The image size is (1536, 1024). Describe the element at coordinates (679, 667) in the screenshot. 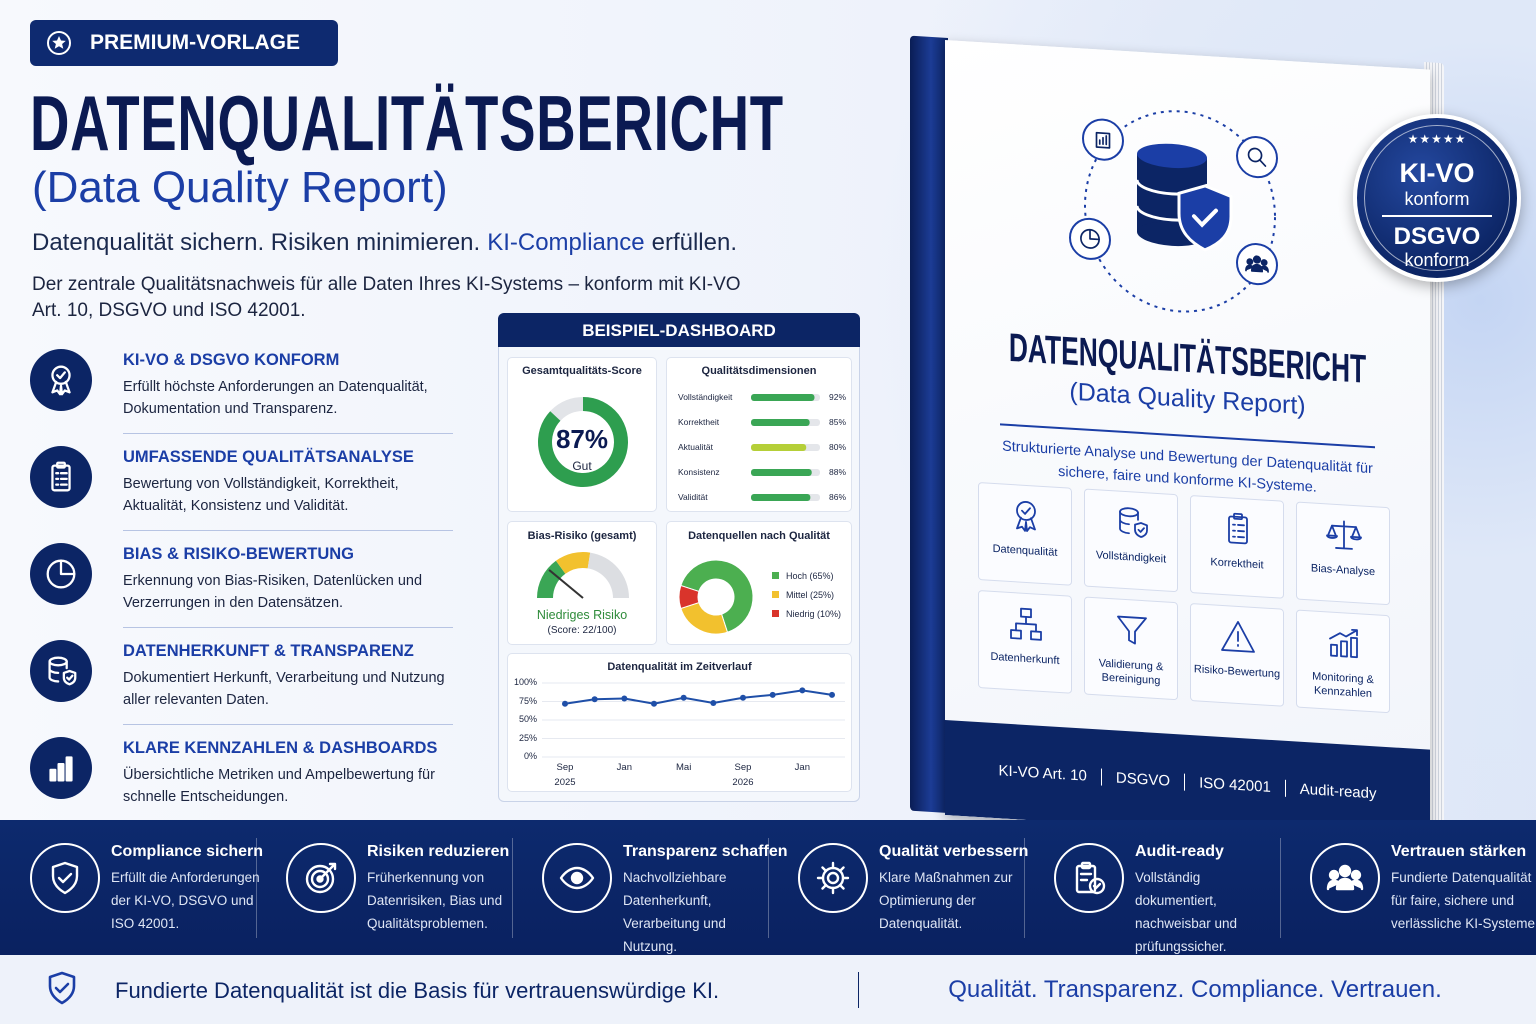

I see `card-title: Datenqualität im Zeitverlauf` at that location.